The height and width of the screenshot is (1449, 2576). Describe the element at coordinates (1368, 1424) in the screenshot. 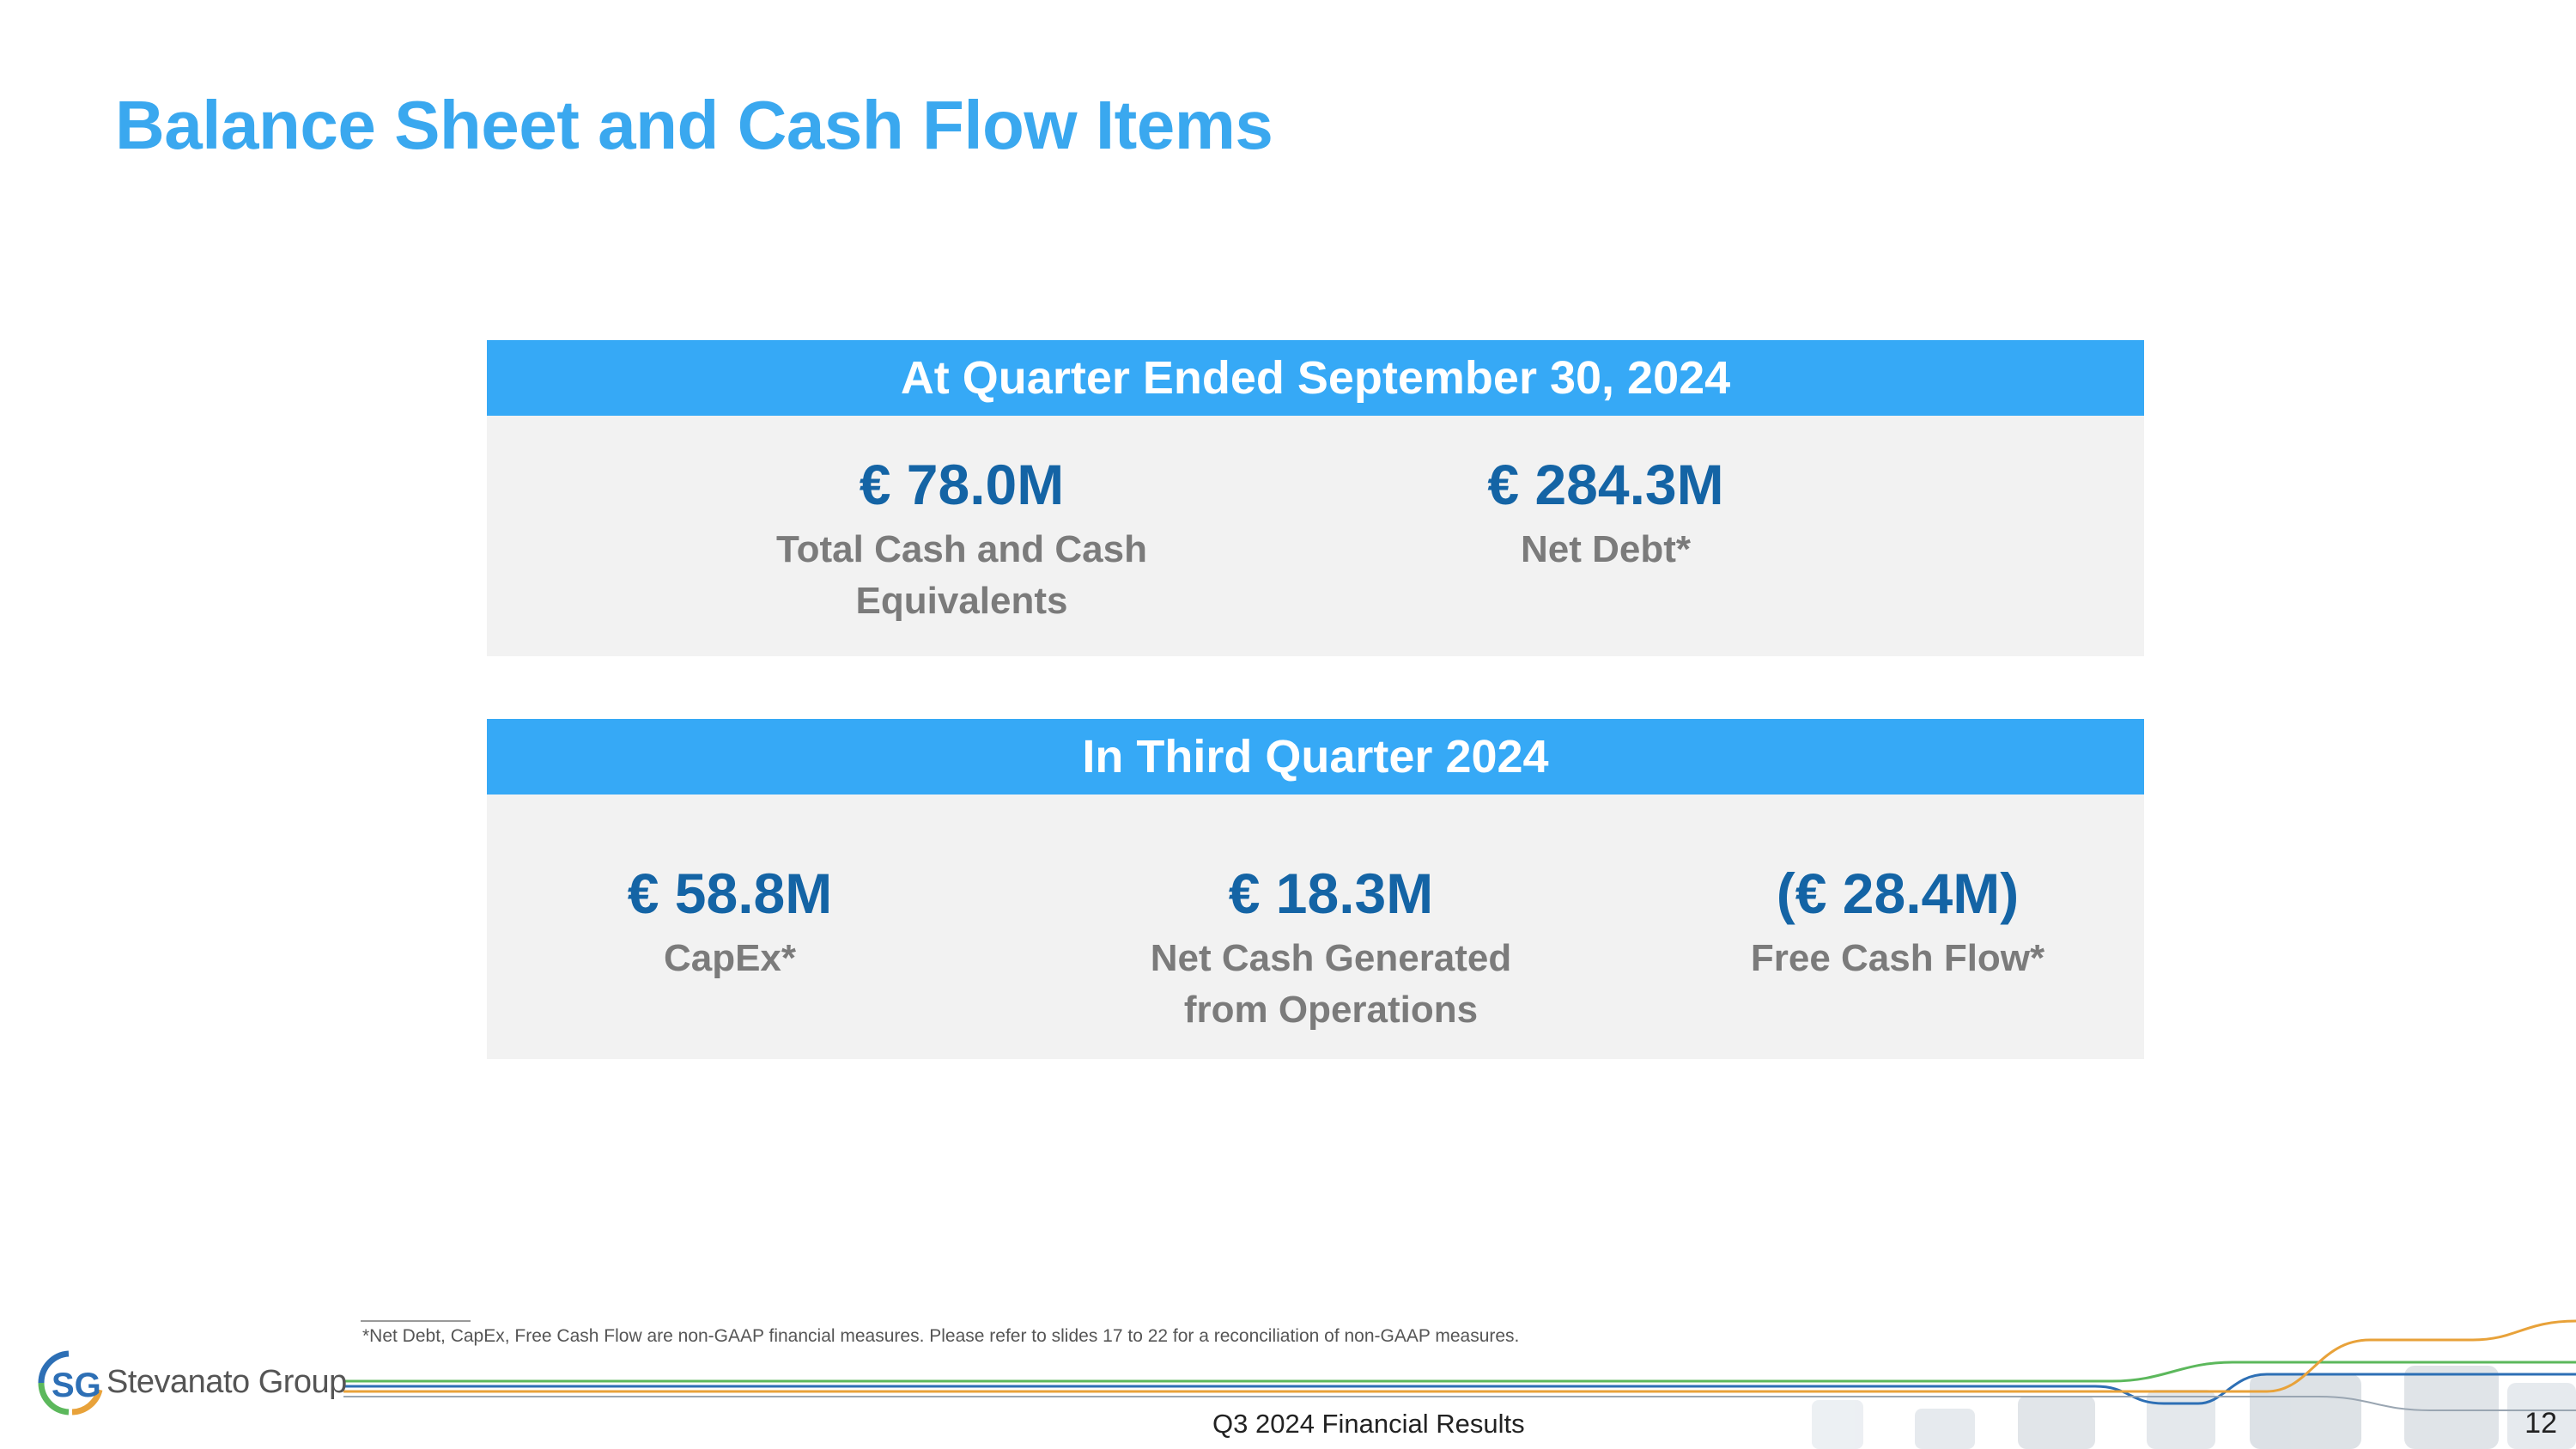

I see `footer-title: Q3 2024 Financial Results` at that location.